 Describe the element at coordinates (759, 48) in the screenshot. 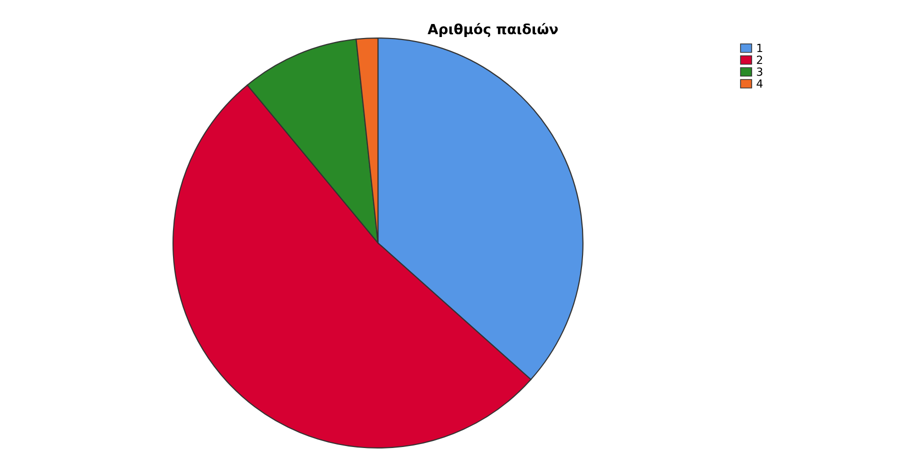

I see `legend-label: 1` at that location.